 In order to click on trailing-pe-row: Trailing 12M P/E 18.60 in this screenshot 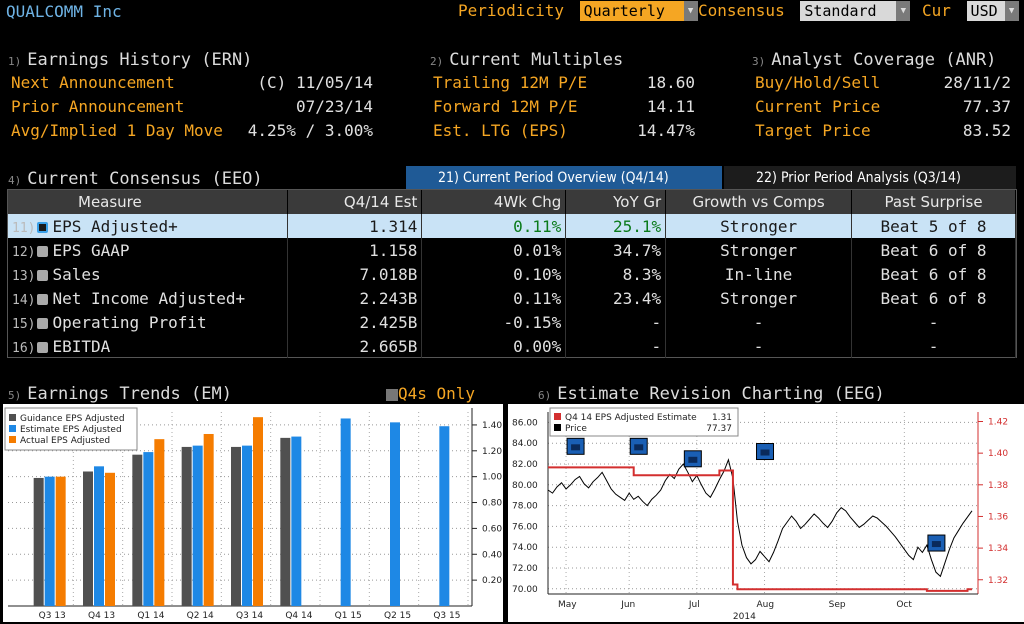, I will do `click(564, 82)`.